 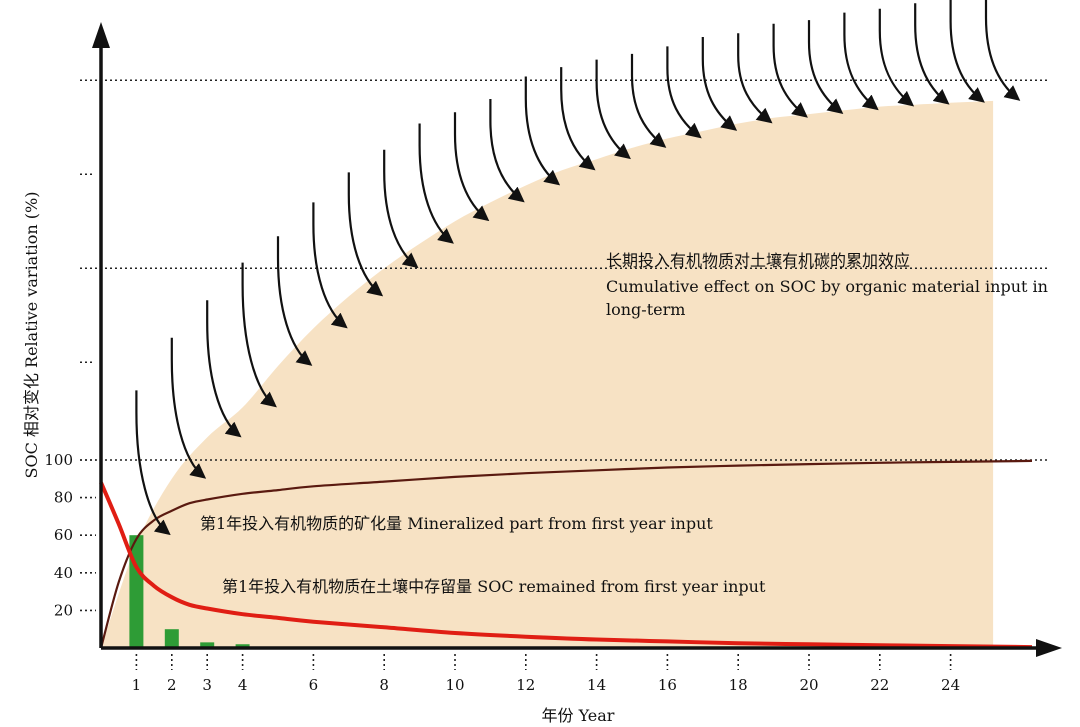 What do you see at coordinates (137, 685) in the screenshot?
I see `x-tick-label-1: 1` at bounding box center [137, 685].